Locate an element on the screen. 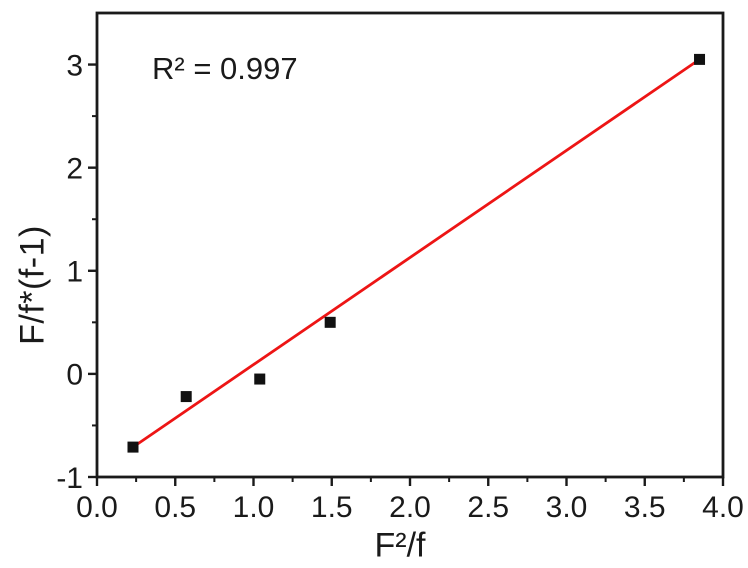 This screenshot has height=568, width=748. y-tick-label: 2 is located at coordinates (74, 168).